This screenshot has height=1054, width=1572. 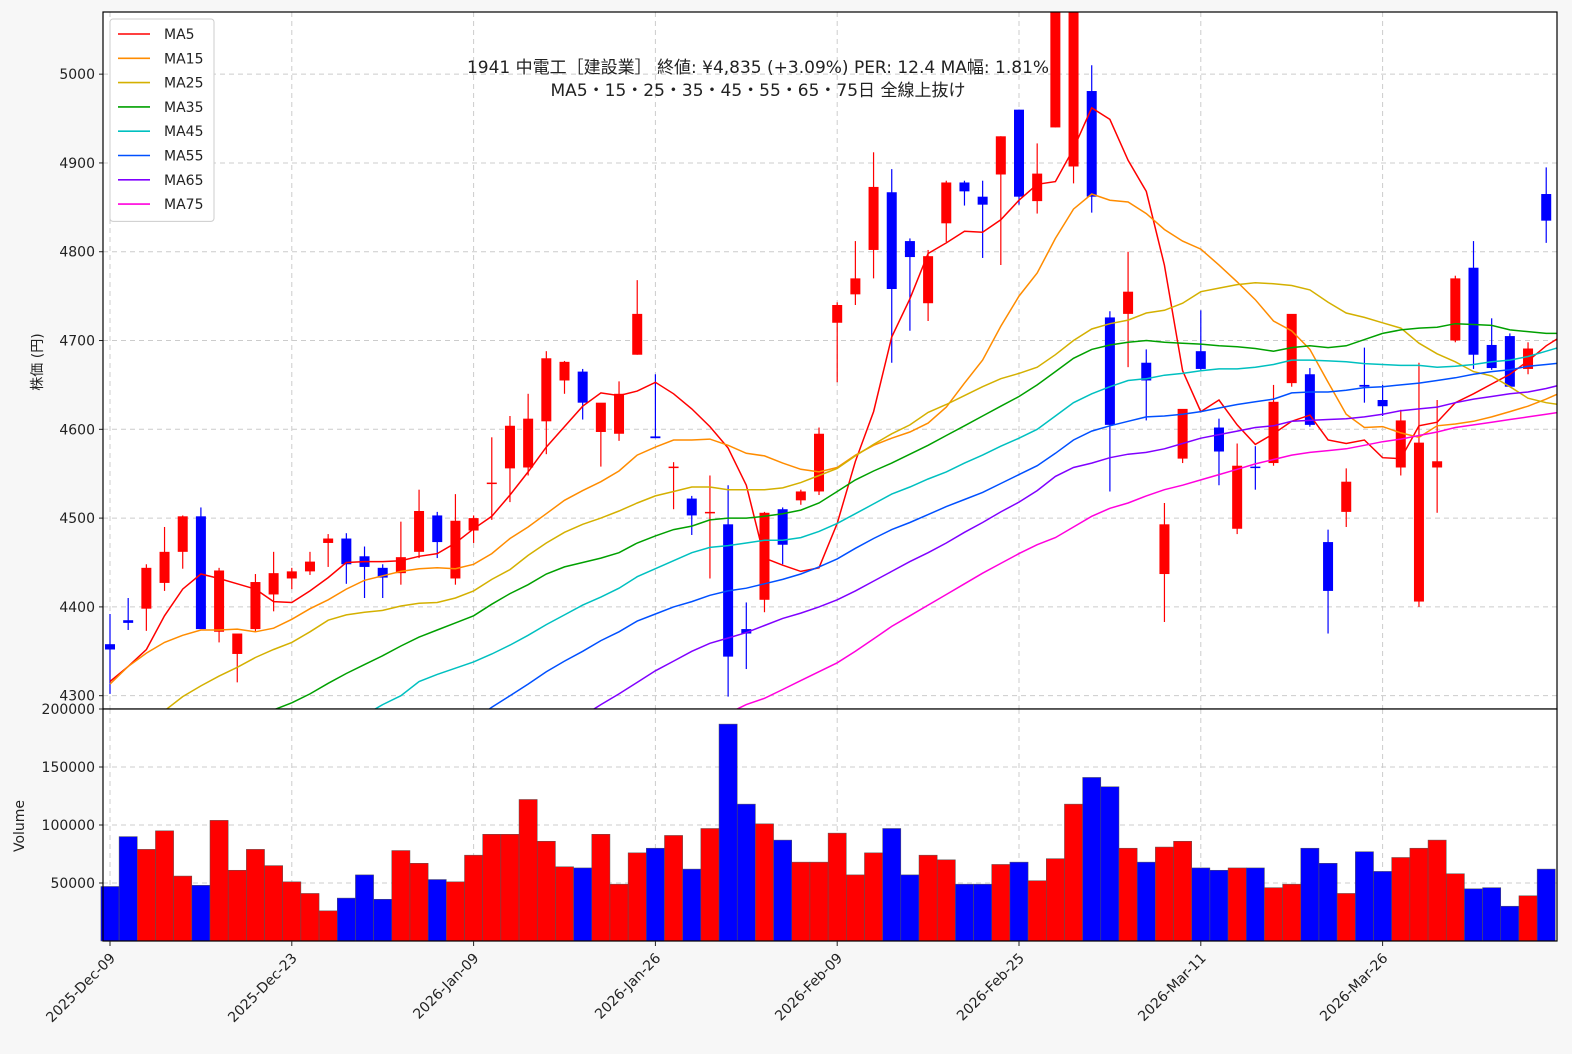 What do you see at coordinates (183, 84) in the screenshot?
I see `legend-label: MA25` at bounding box center [183, 84].